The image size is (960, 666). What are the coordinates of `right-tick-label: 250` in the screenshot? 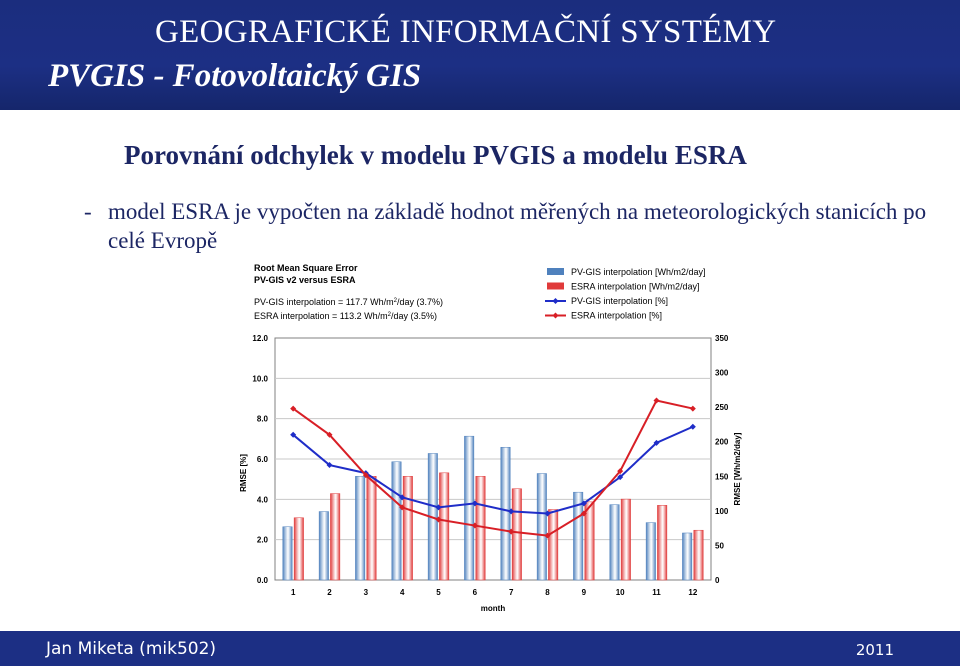 It's located at (722, 407).